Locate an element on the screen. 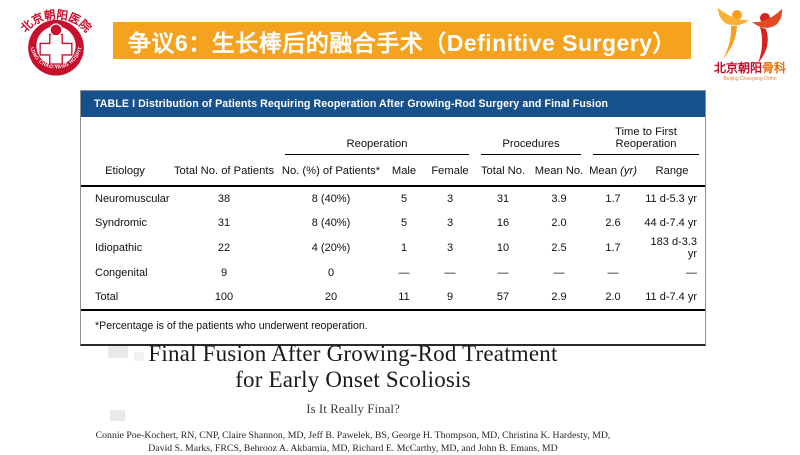 The height and width of the screenshot is (455, 800). cell: 20 is located at coordinates (331, 297).